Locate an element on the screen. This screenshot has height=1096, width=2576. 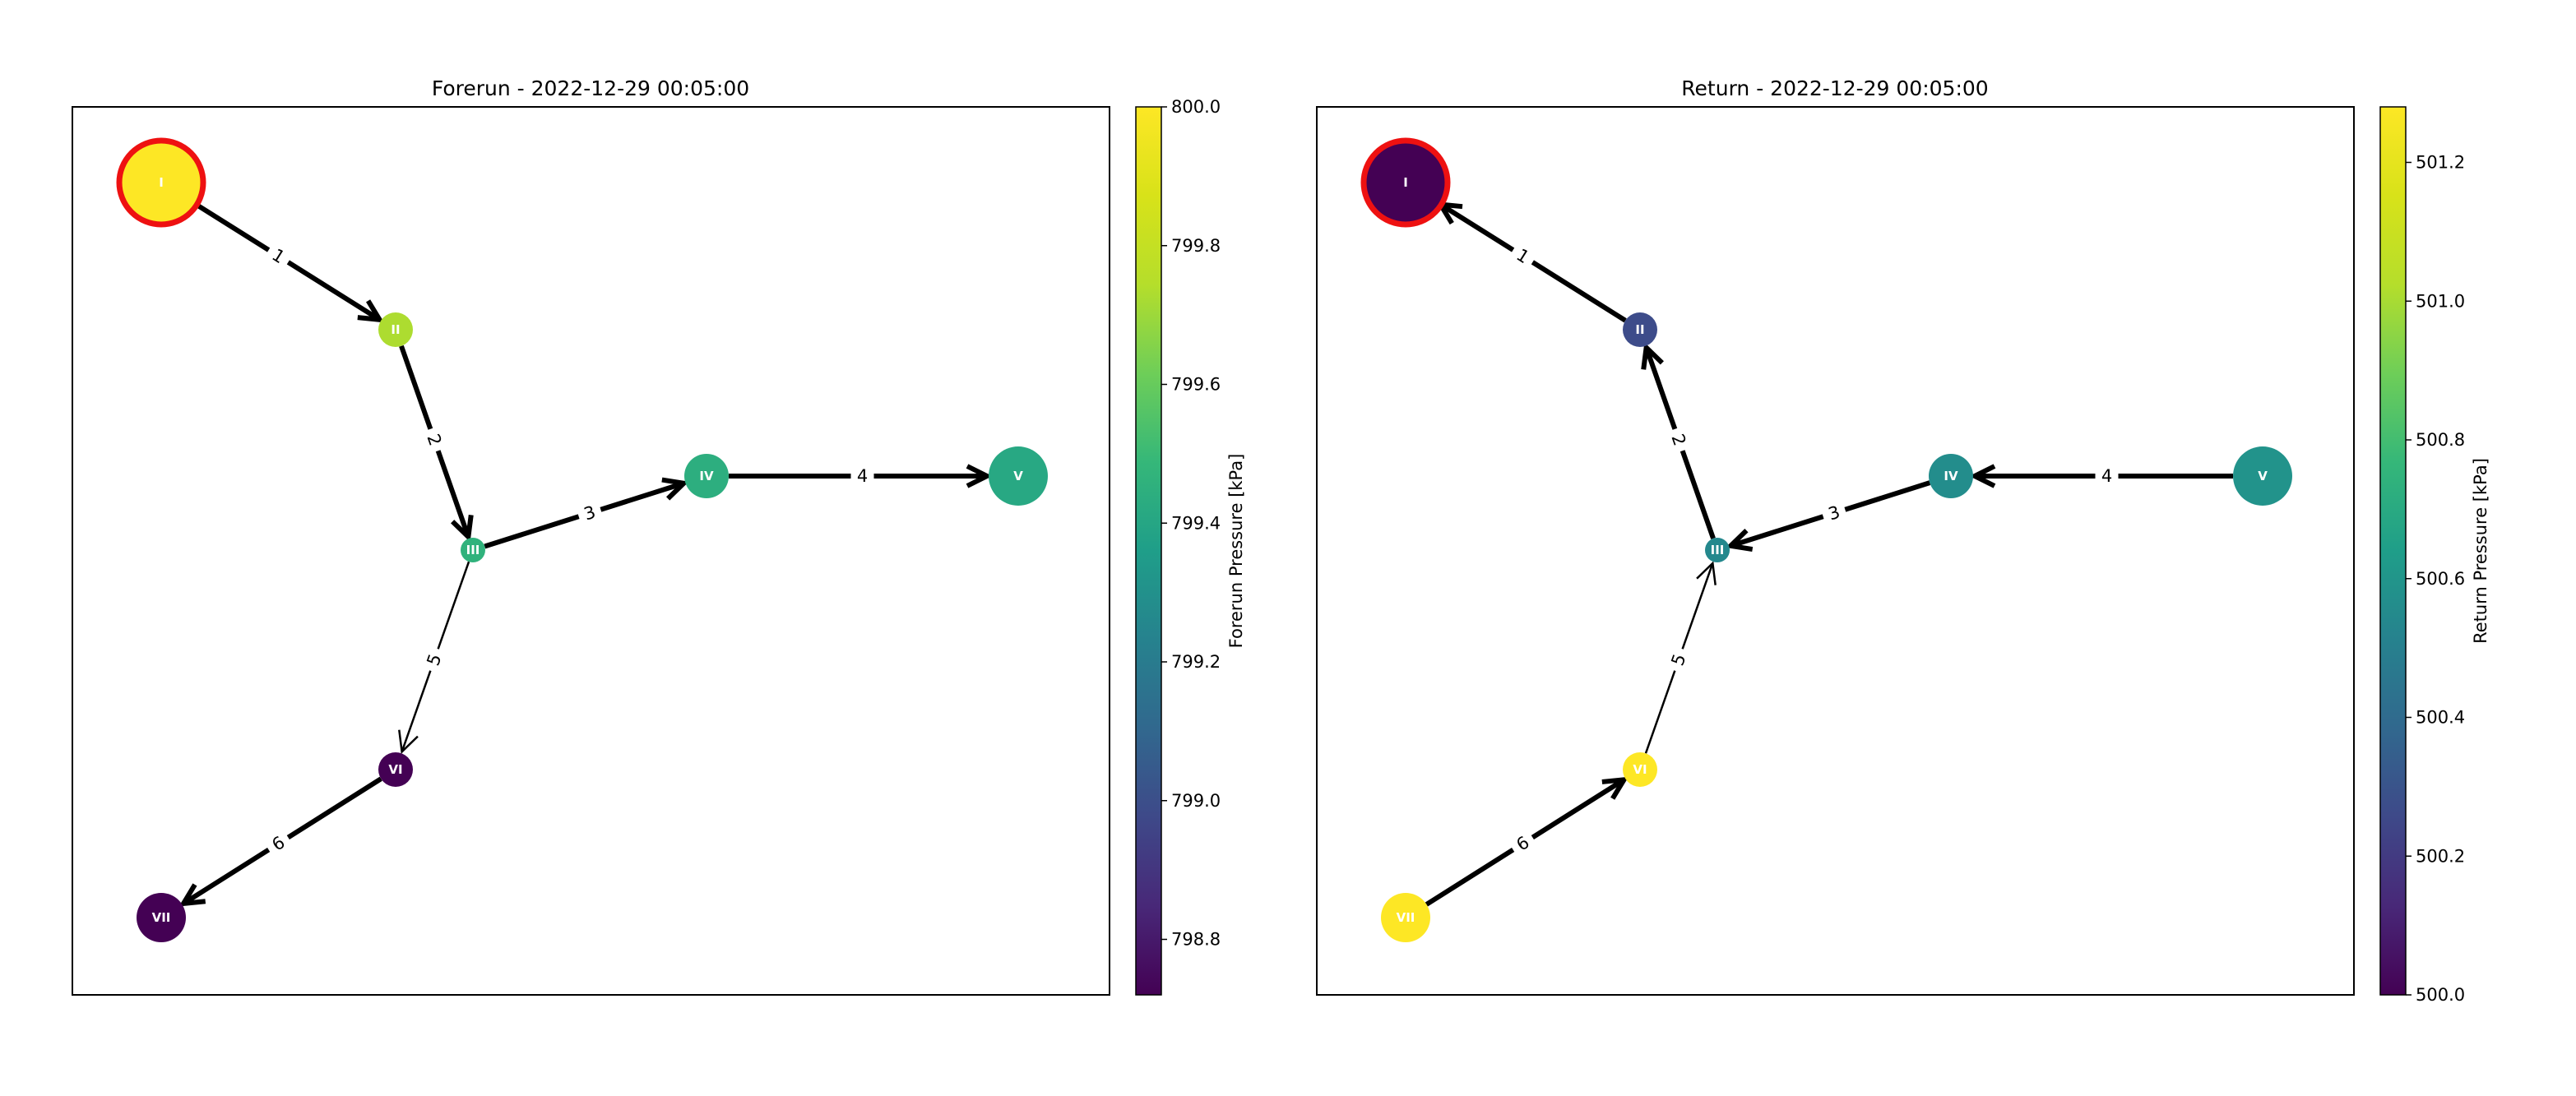
return-colorbar-ticks: 500.0 500.2 500.4 500.6 500.8 501.0 501.2 is located at coordinates (2435, 579).